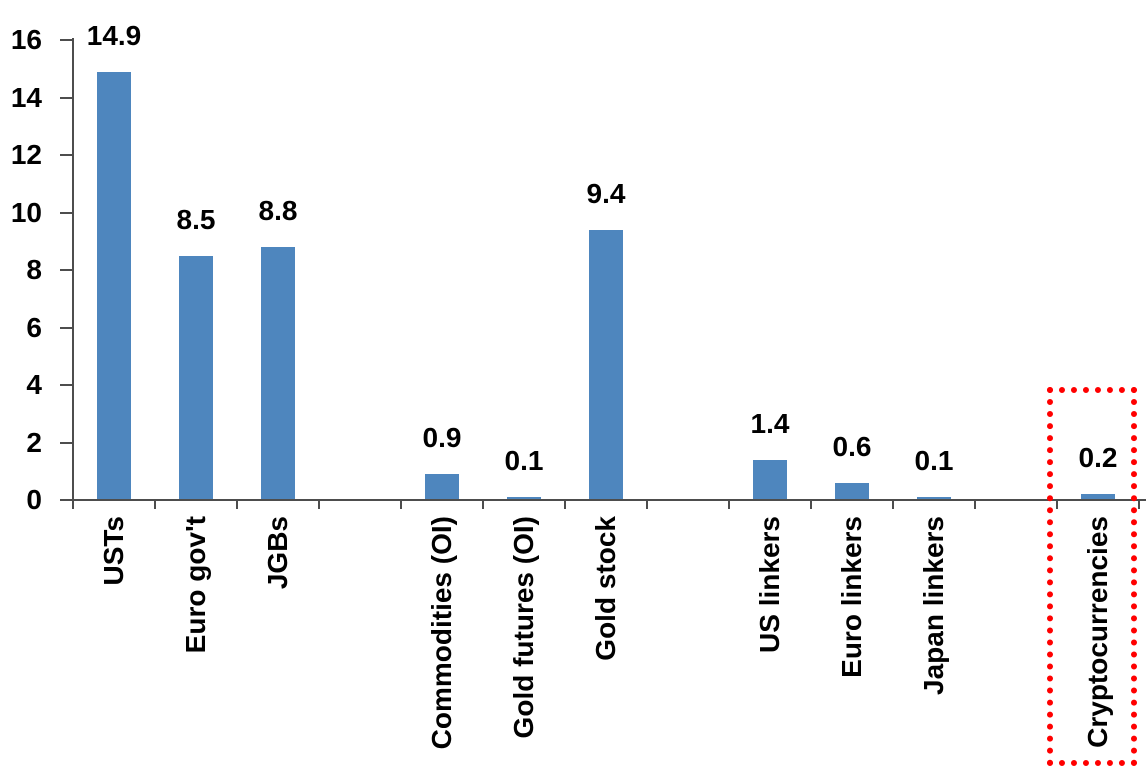 The height and width of the screenshot is (780, 1146). Describe the element at coordinates (852, 446) in the screenshot. I see `bar-value-label: 0.6` at that location.